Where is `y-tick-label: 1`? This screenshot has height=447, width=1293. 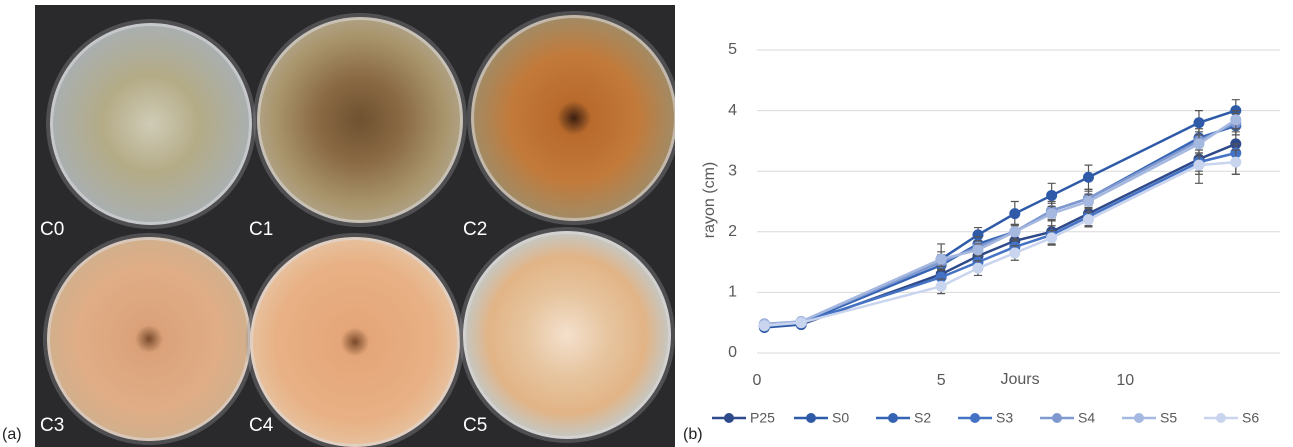
y-tick-label: 1 is located at coordinates (732, 292).